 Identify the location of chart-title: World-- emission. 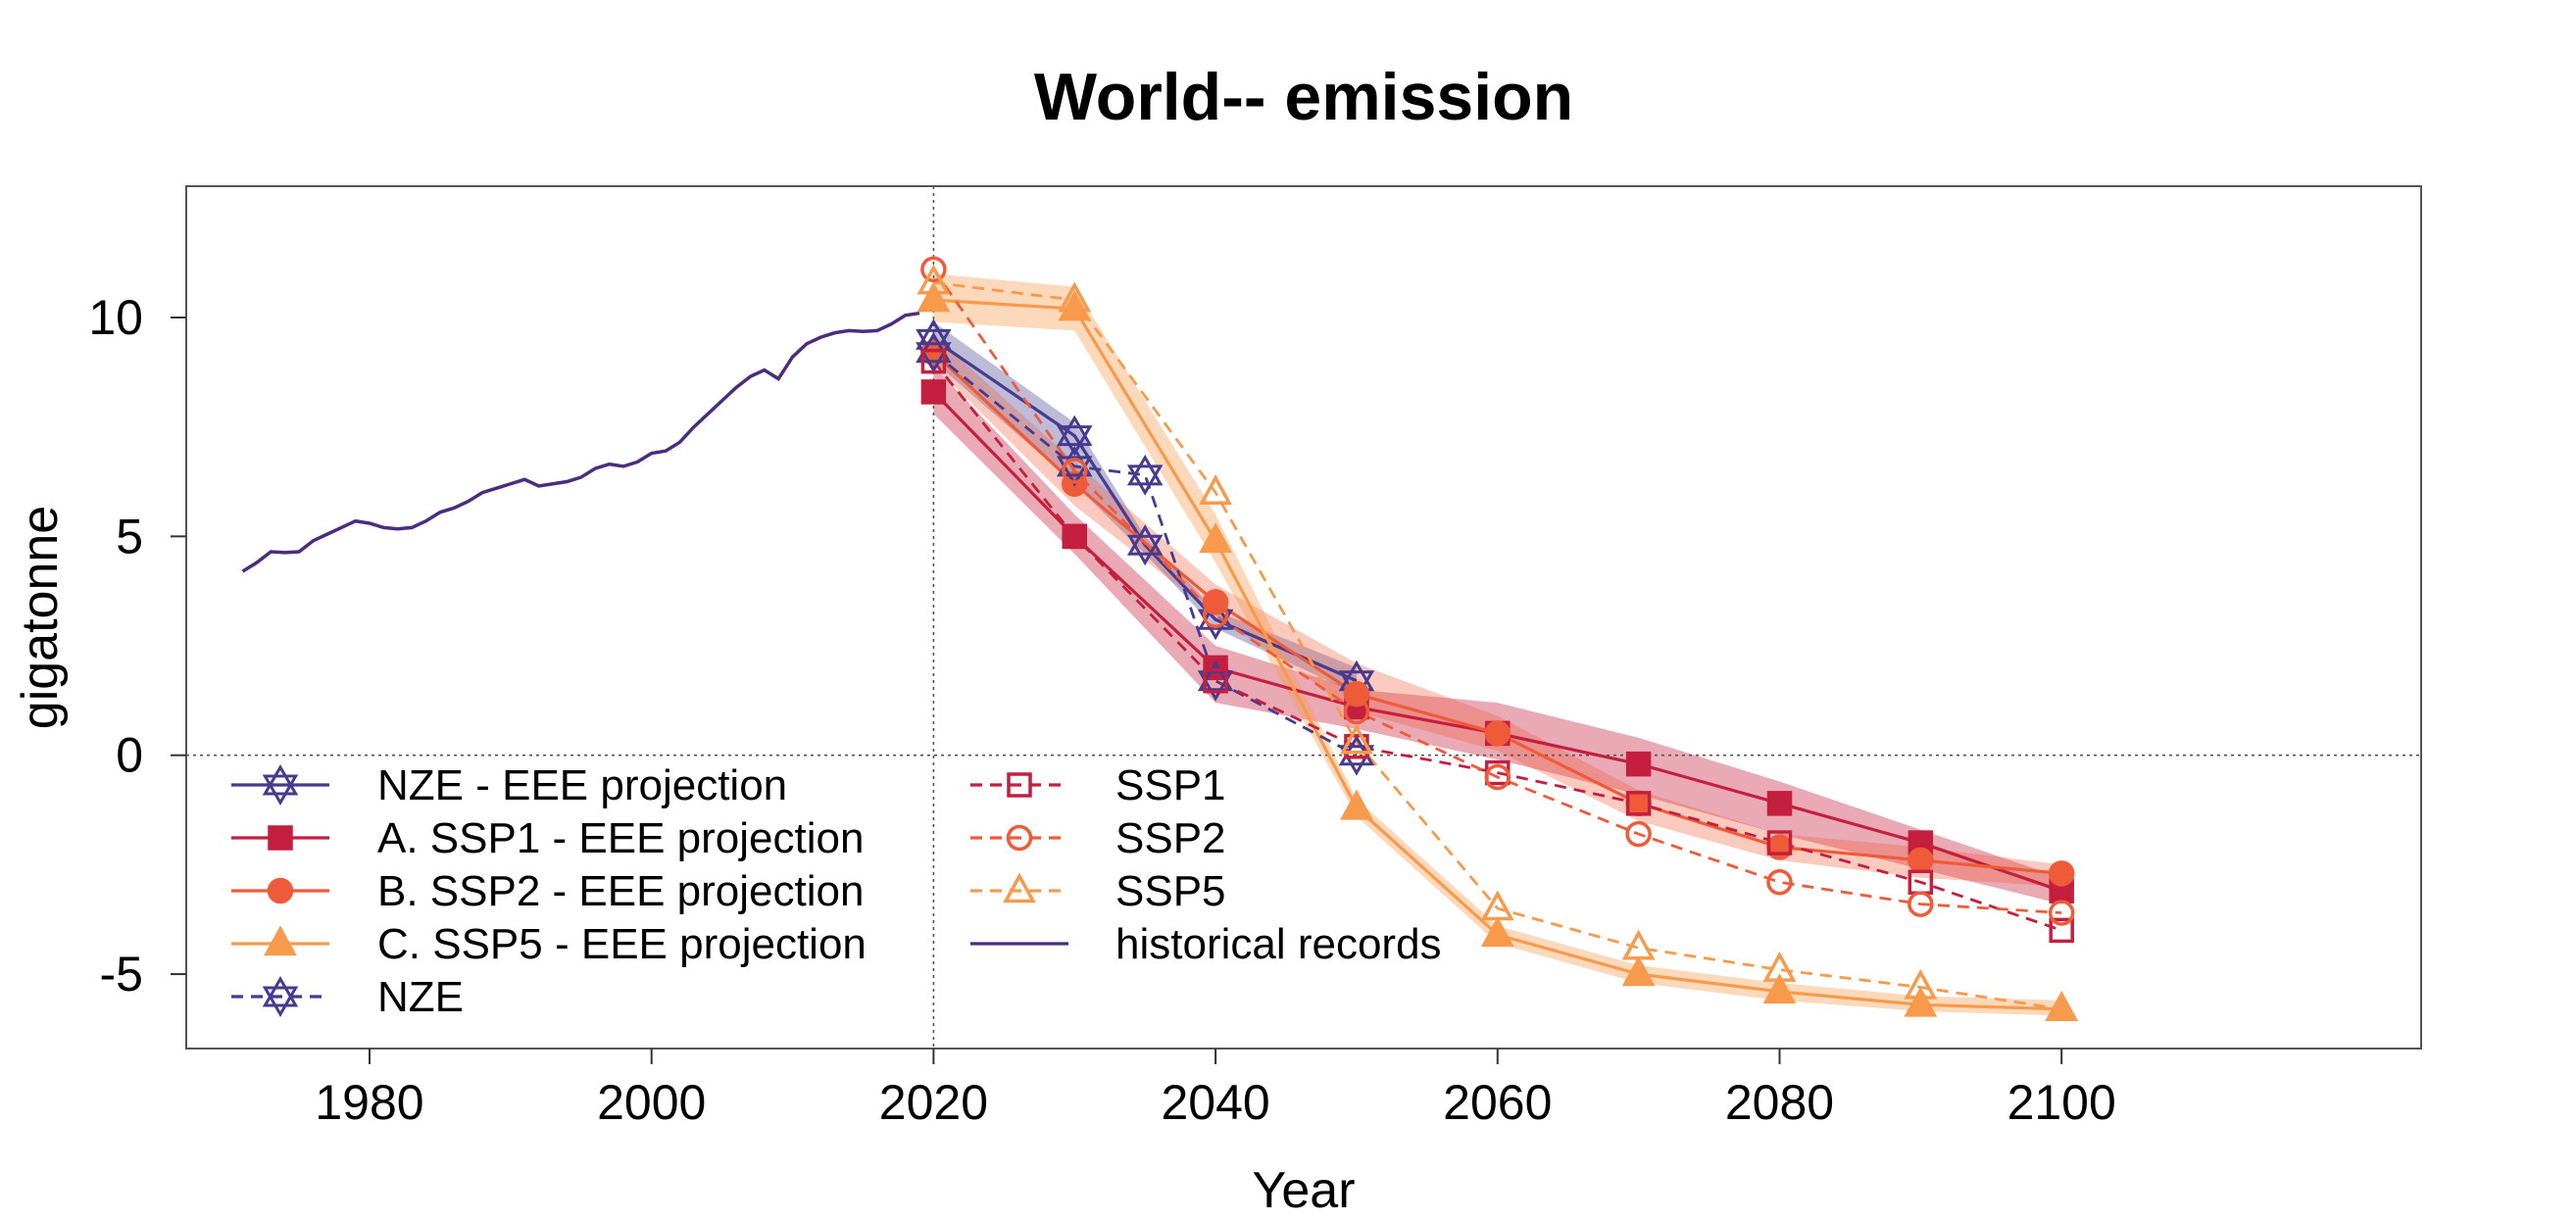
(1303, 97).